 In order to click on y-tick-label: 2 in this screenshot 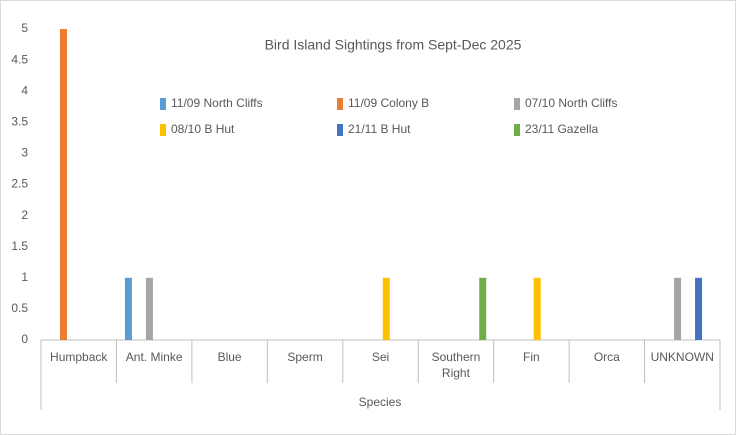, I will do `click(24, 215)`.